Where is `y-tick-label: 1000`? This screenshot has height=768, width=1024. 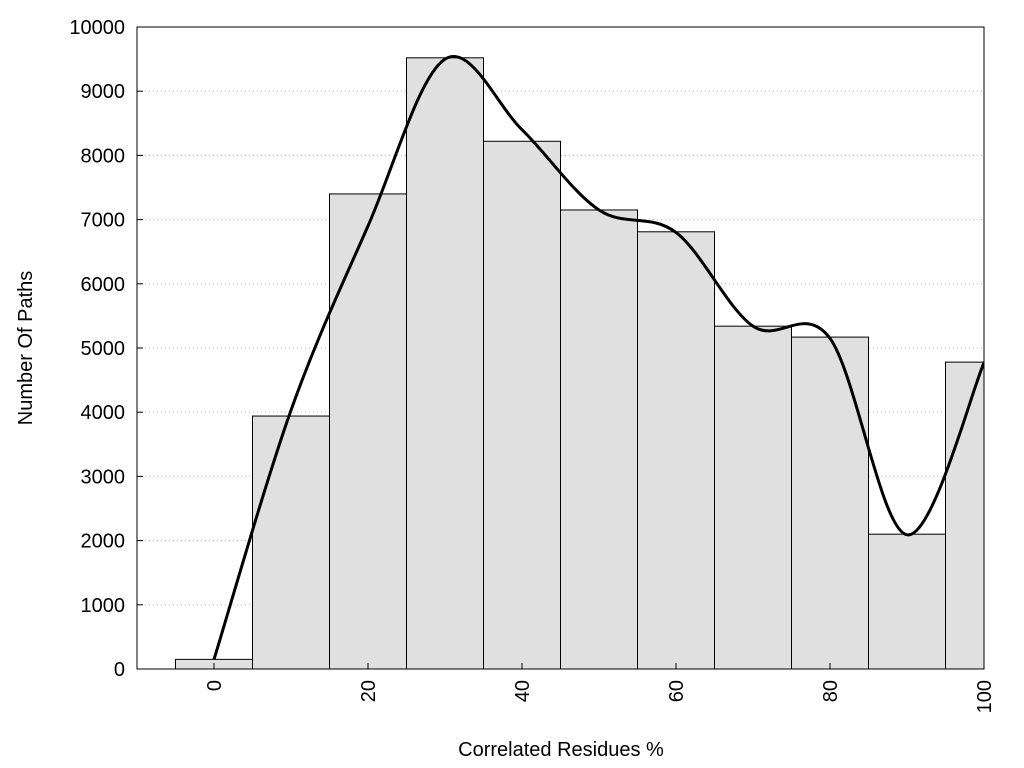
y-tick-label: 1000 is located at coordinates (103, 606).